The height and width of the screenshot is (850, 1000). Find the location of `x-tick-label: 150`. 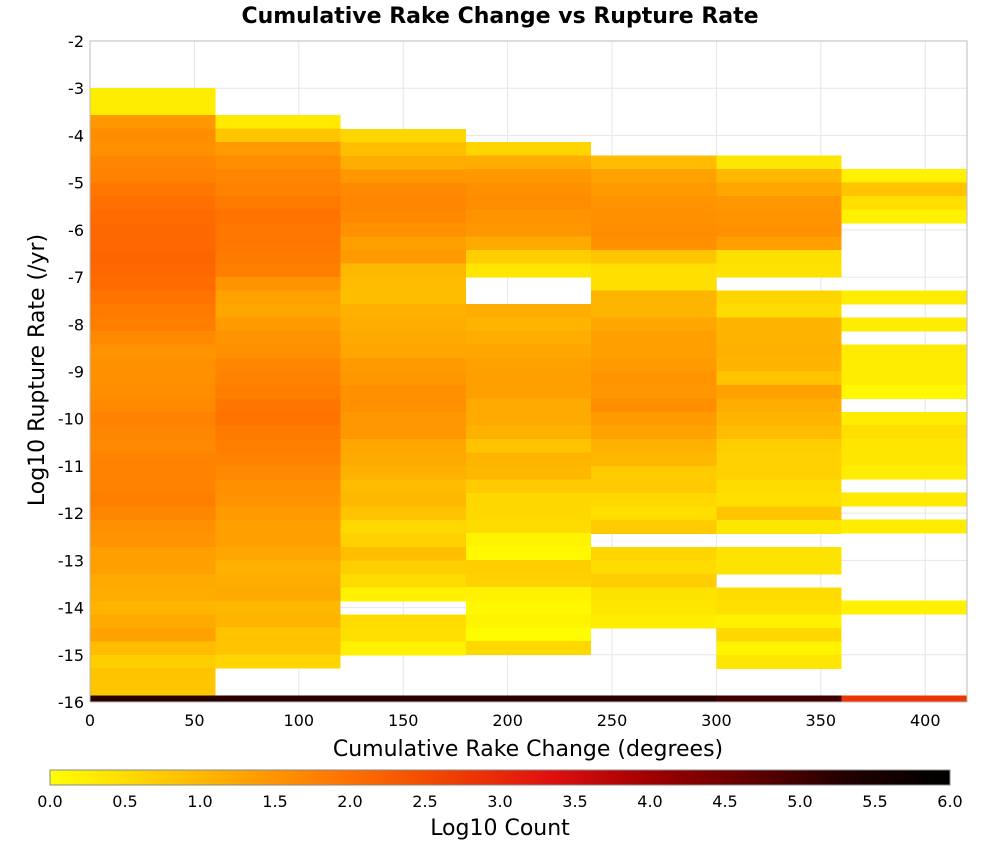

x-tick-label: 150 is located at coordinates (403, 720).